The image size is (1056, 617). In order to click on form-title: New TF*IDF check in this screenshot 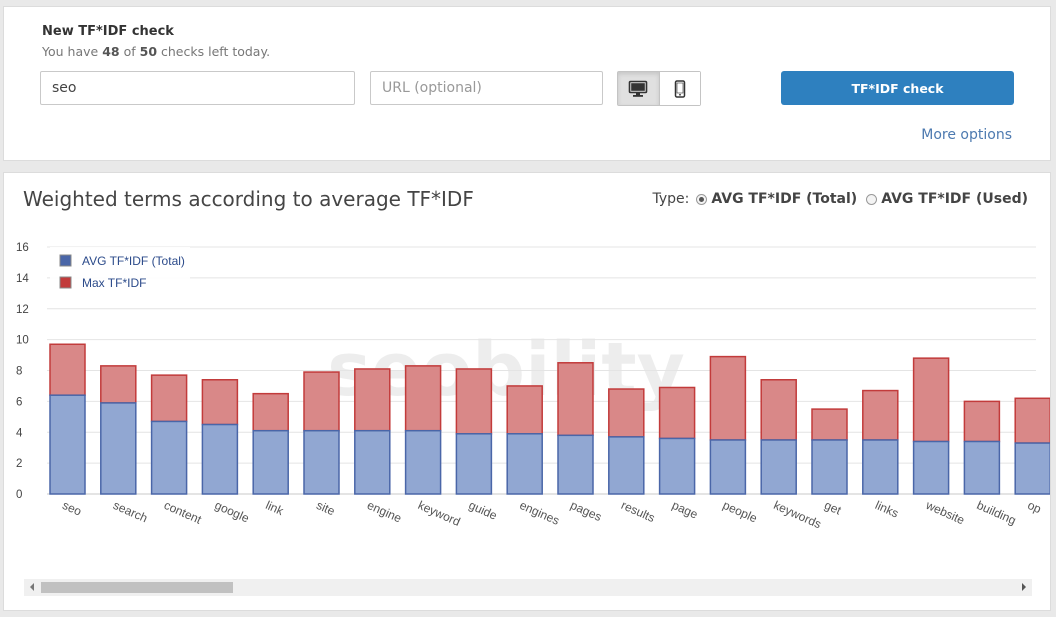, I will do `click(108, 31)`.